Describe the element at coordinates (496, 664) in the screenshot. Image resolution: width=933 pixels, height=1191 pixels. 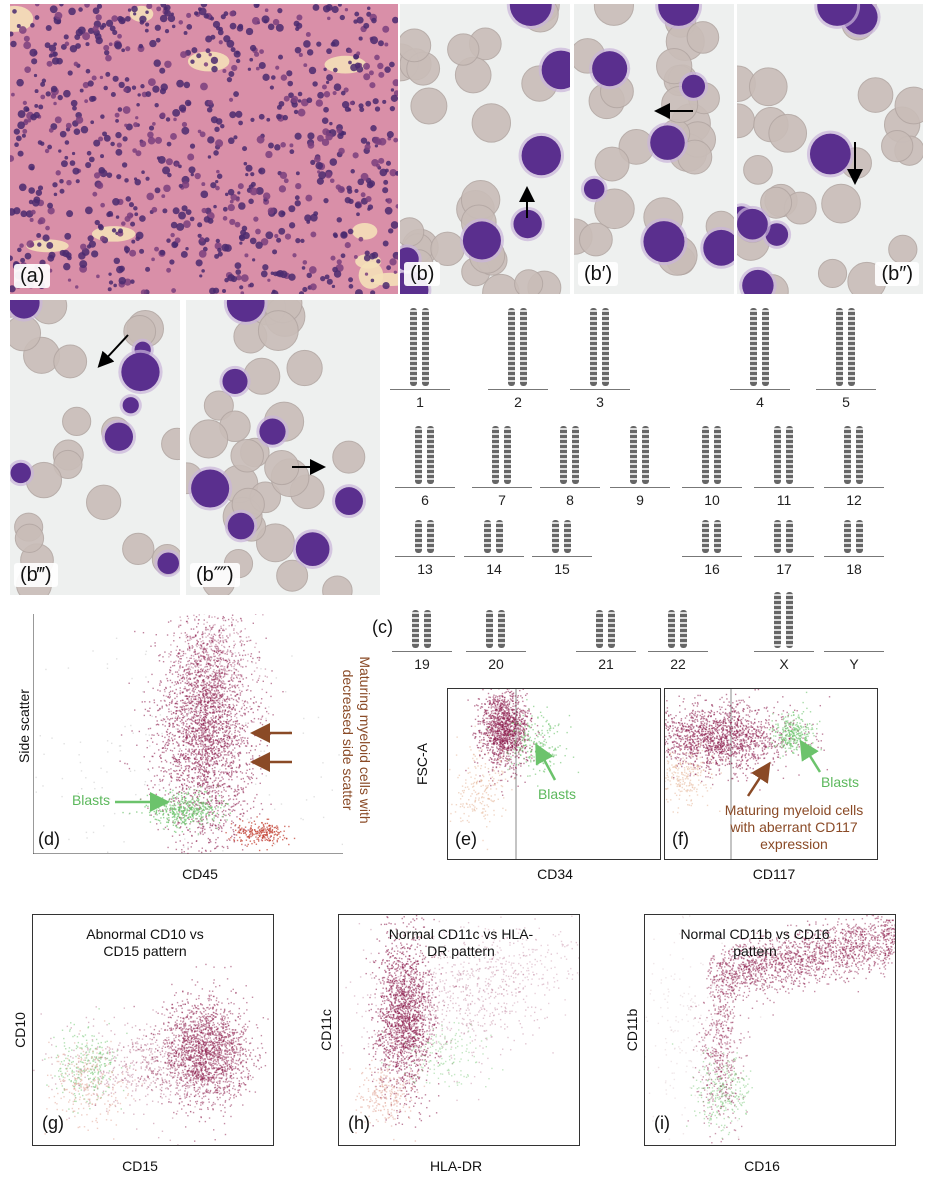
I see `chromosome-number: 20` at that location.